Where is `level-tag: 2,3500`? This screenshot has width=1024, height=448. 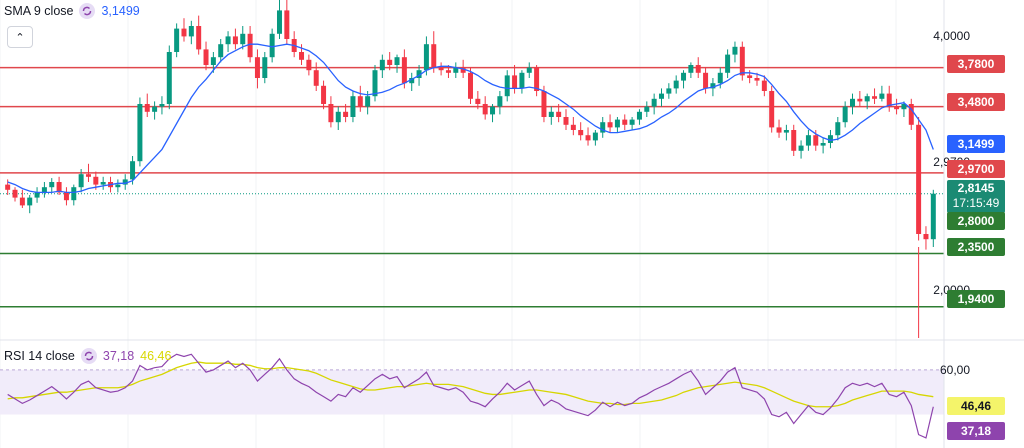 level-tag: 2,3500 is located at coordinates (976, 247).